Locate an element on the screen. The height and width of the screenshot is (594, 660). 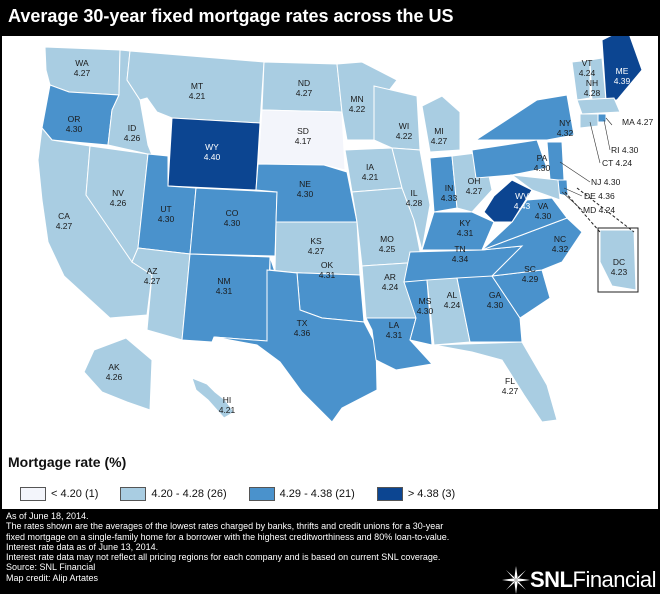
state-rate-ga: 4.30 is located at coordinates (495, 305).